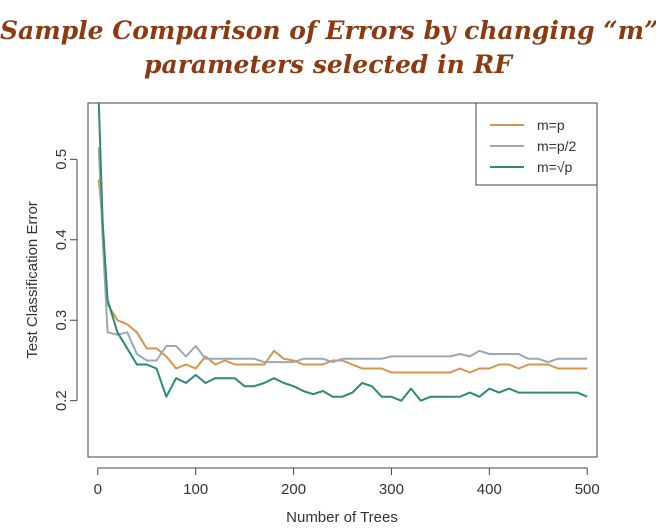 The image size is (656, 530). I want to click on legend-label-2: m=p/2, so click(557, 146).